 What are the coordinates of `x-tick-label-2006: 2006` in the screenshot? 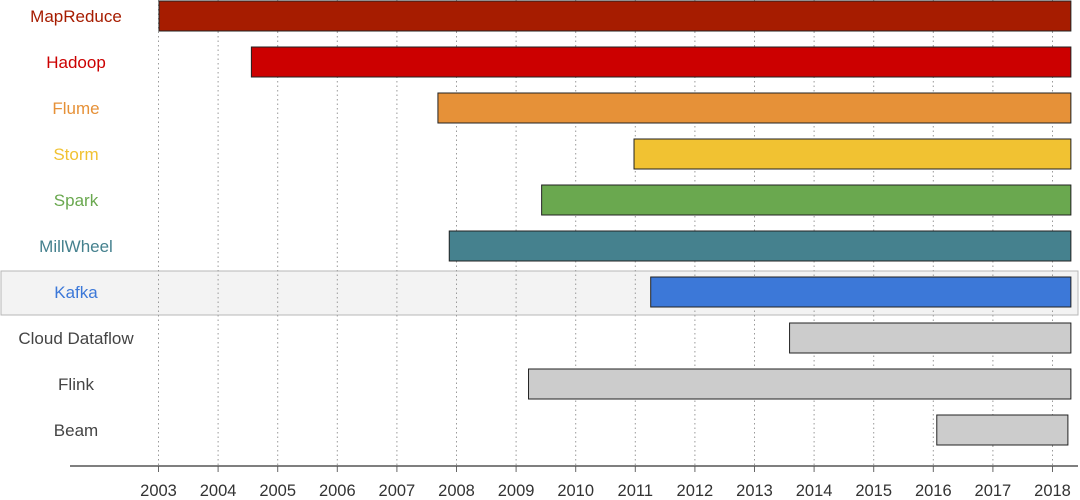 It's located at (337, 491).